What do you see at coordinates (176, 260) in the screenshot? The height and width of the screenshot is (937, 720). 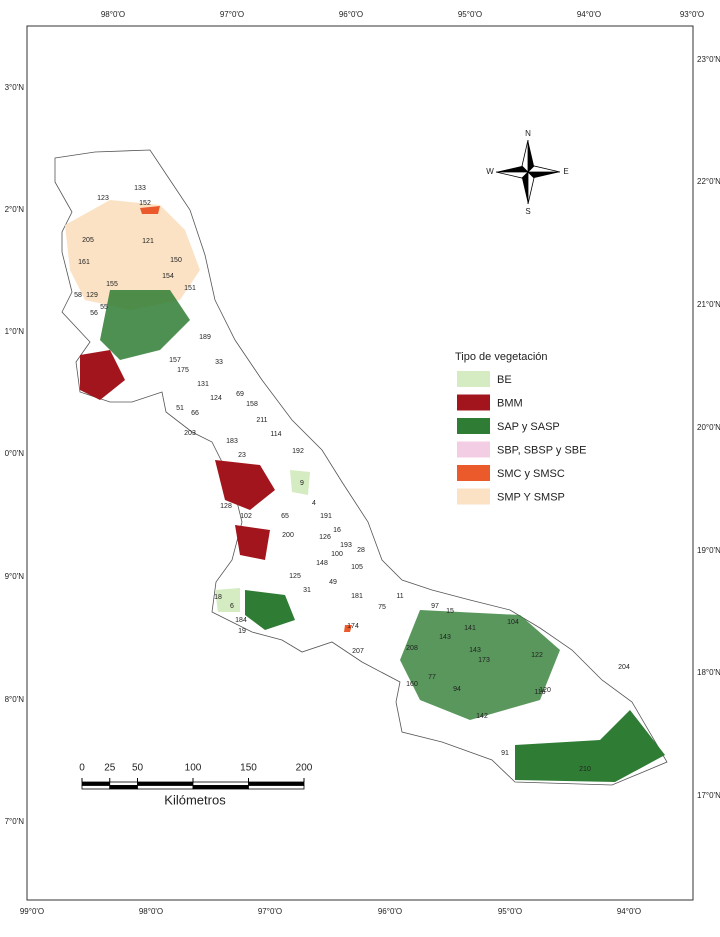 I see `municipality-number: 150` at bounding box center [176, 260].